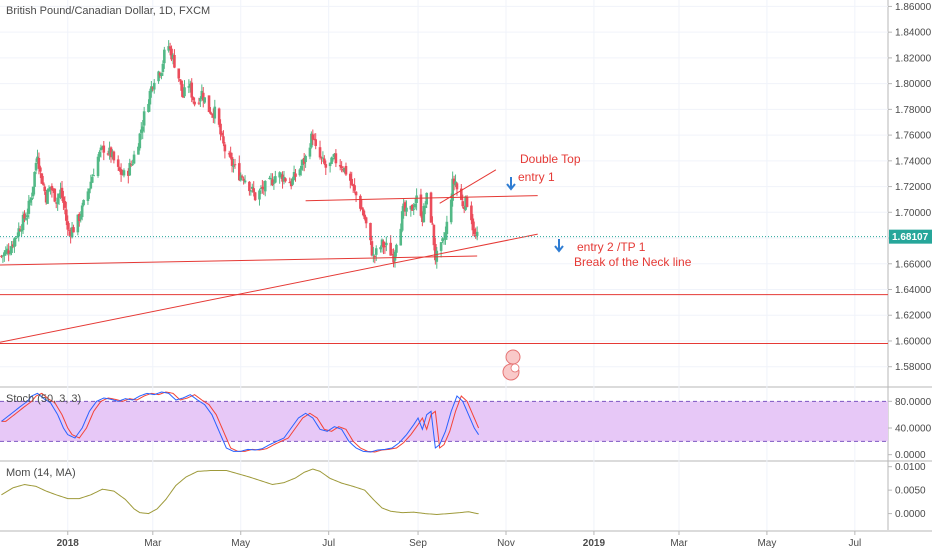 The width and height of the screenshot is (932, 550). Describe the element at coordinates (240, 422) in the screenshot. I see `stoch-k-line` at that location.